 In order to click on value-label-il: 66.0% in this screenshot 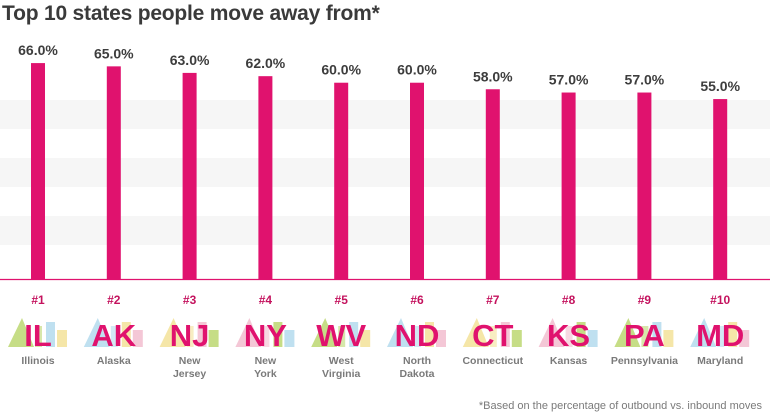, I will do `click(38, 50)`.